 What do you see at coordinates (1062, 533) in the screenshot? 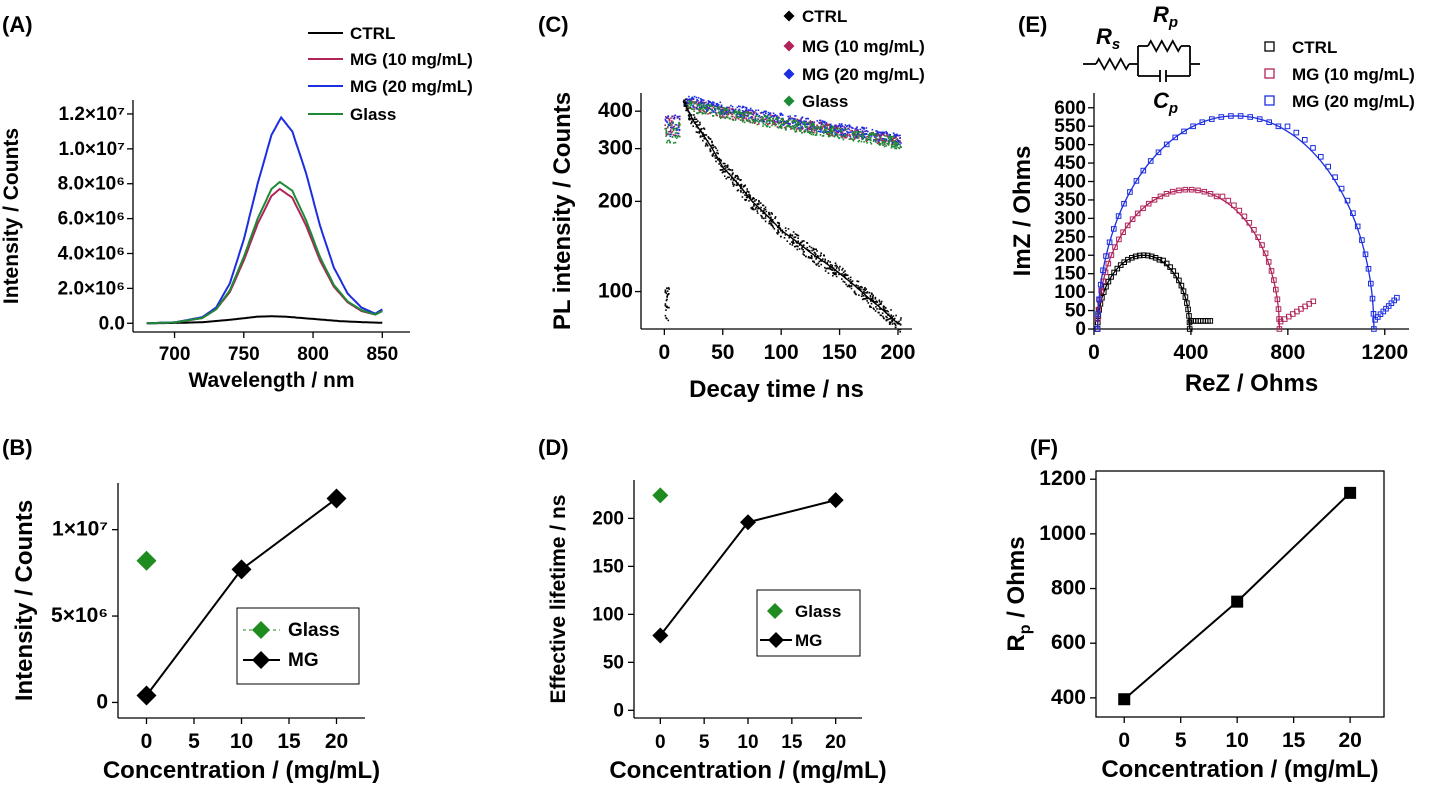
I see `y-tick-label: 1000` at bounding box center [1062, 533].